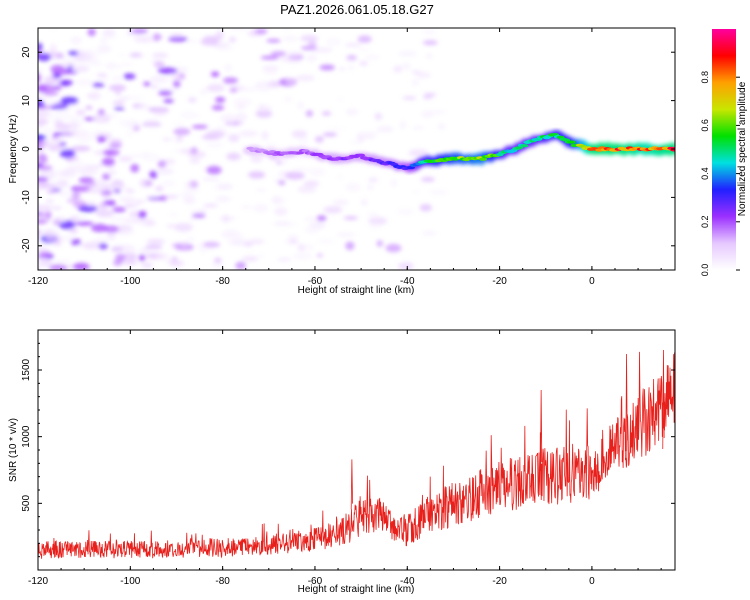  I want to click on y-tick-label: 10, so click(26, 101).